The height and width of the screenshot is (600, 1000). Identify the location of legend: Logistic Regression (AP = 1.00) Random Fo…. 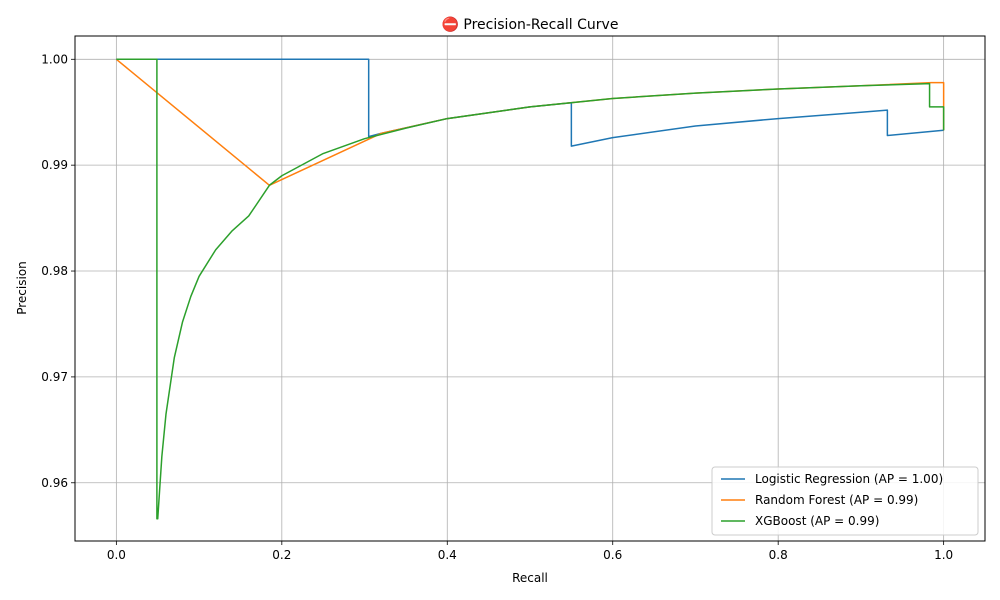
(845, 501).